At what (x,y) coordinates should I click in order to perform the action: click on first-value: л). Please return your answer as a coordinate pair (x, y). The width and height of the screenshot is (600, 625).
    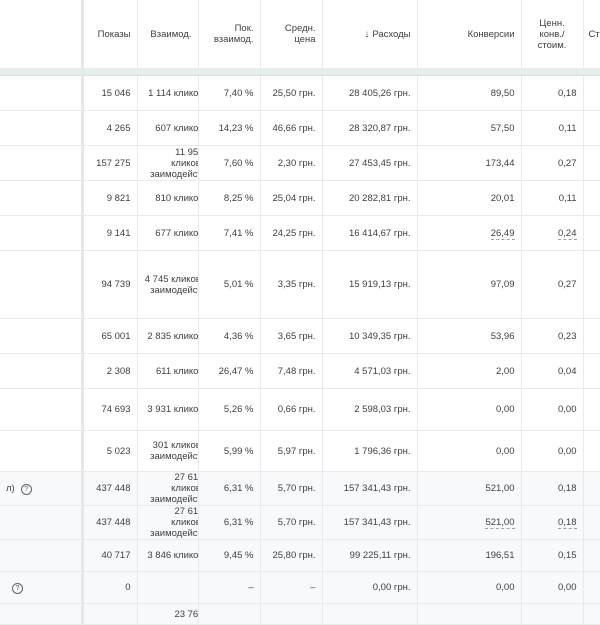
    Looking at the image, I should click on (10, 488).